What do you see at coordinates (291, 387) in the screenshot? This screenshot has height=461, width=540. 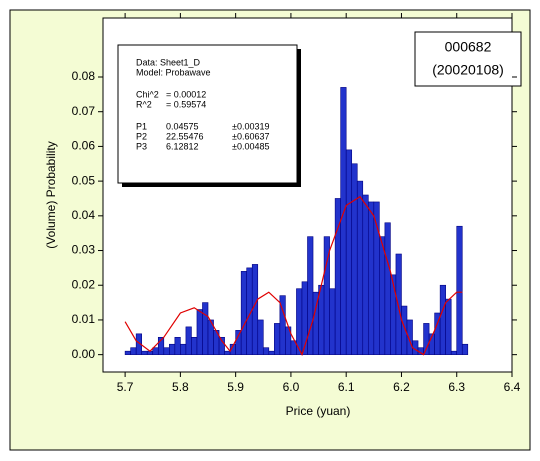 I see `x-tick-label: 6.0` at bounding box center [291, 387].